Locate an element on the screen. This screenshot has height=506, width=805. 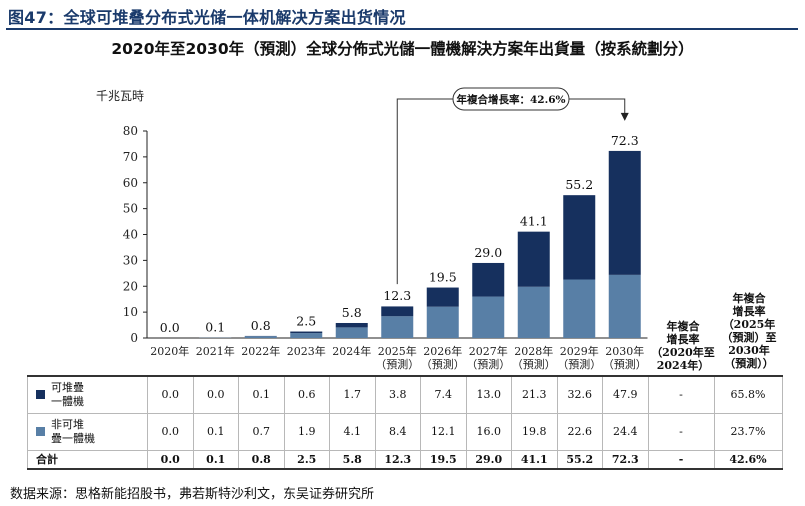
title-divider is located at coordinates (402, 29).